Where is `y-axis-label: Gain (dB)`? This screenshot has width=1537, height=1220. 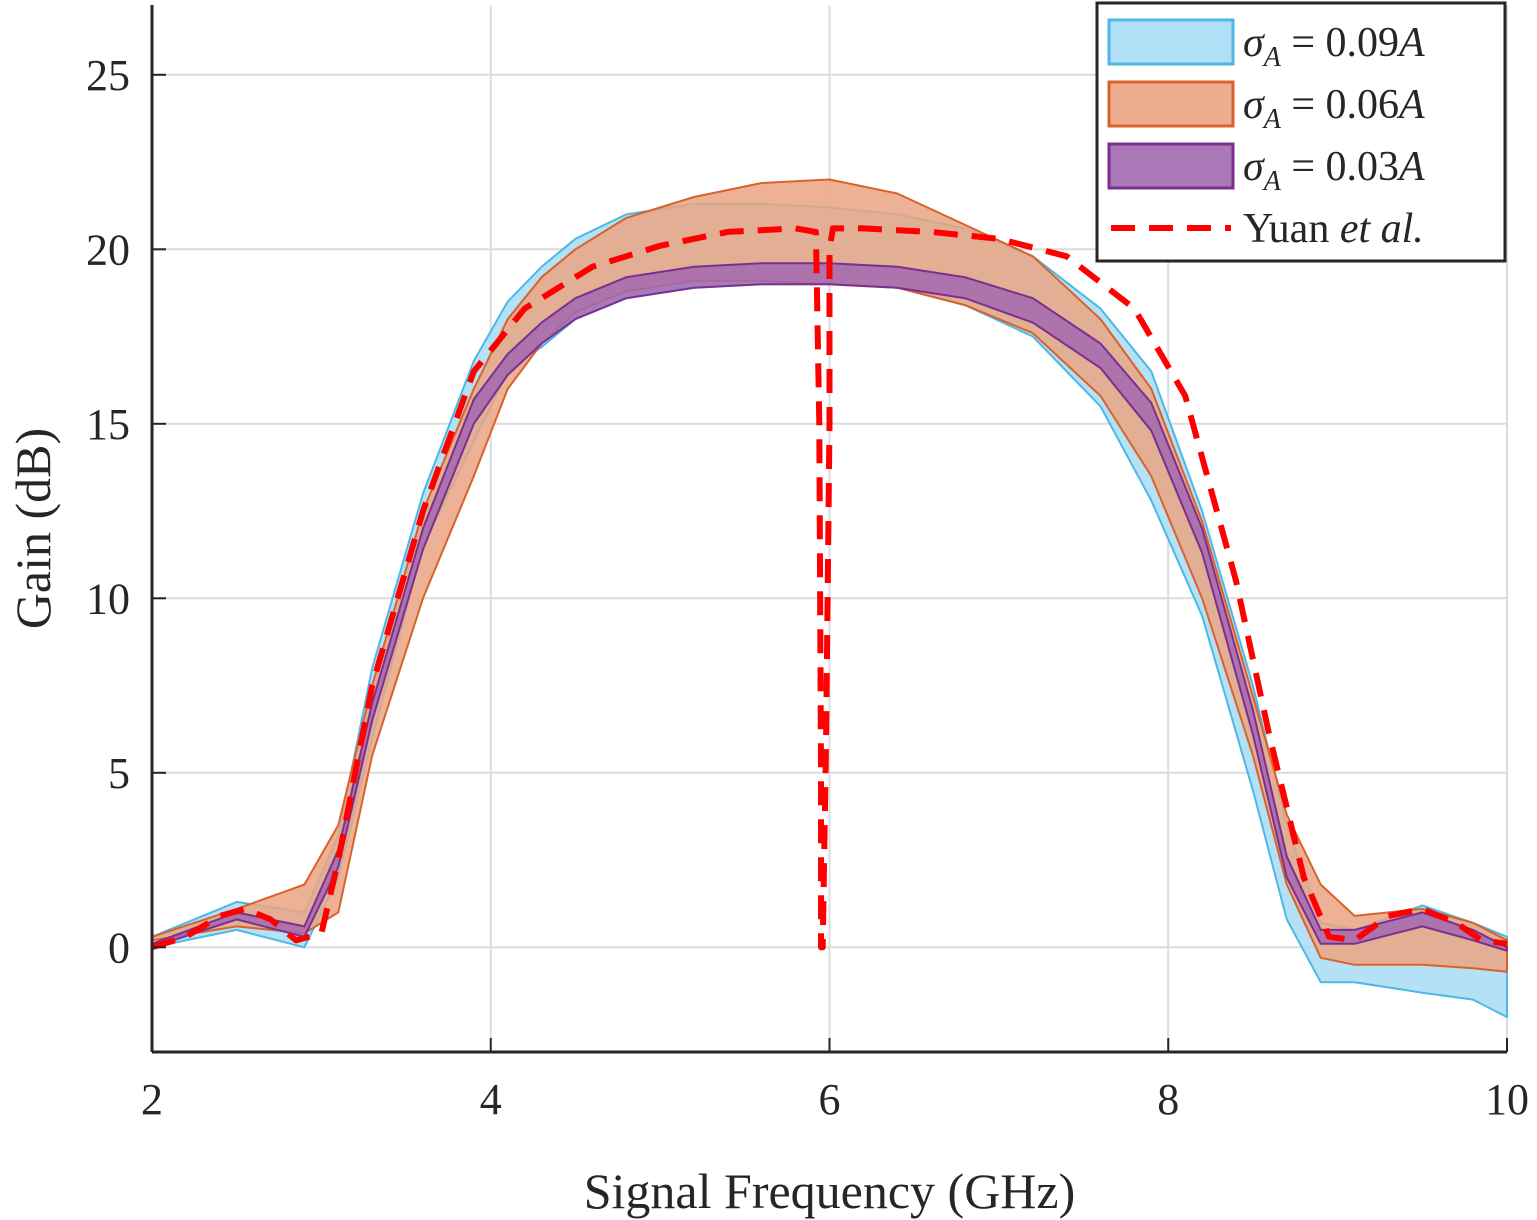 y-axis-label: Gain (dB) is located at coordinates (33, 528).